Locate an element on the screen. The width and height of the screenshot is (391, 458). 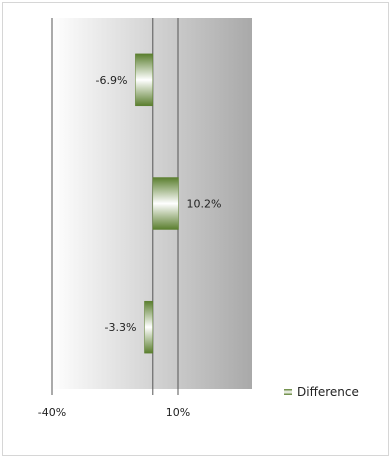
bar-layer is located at coordinates (157, 203).